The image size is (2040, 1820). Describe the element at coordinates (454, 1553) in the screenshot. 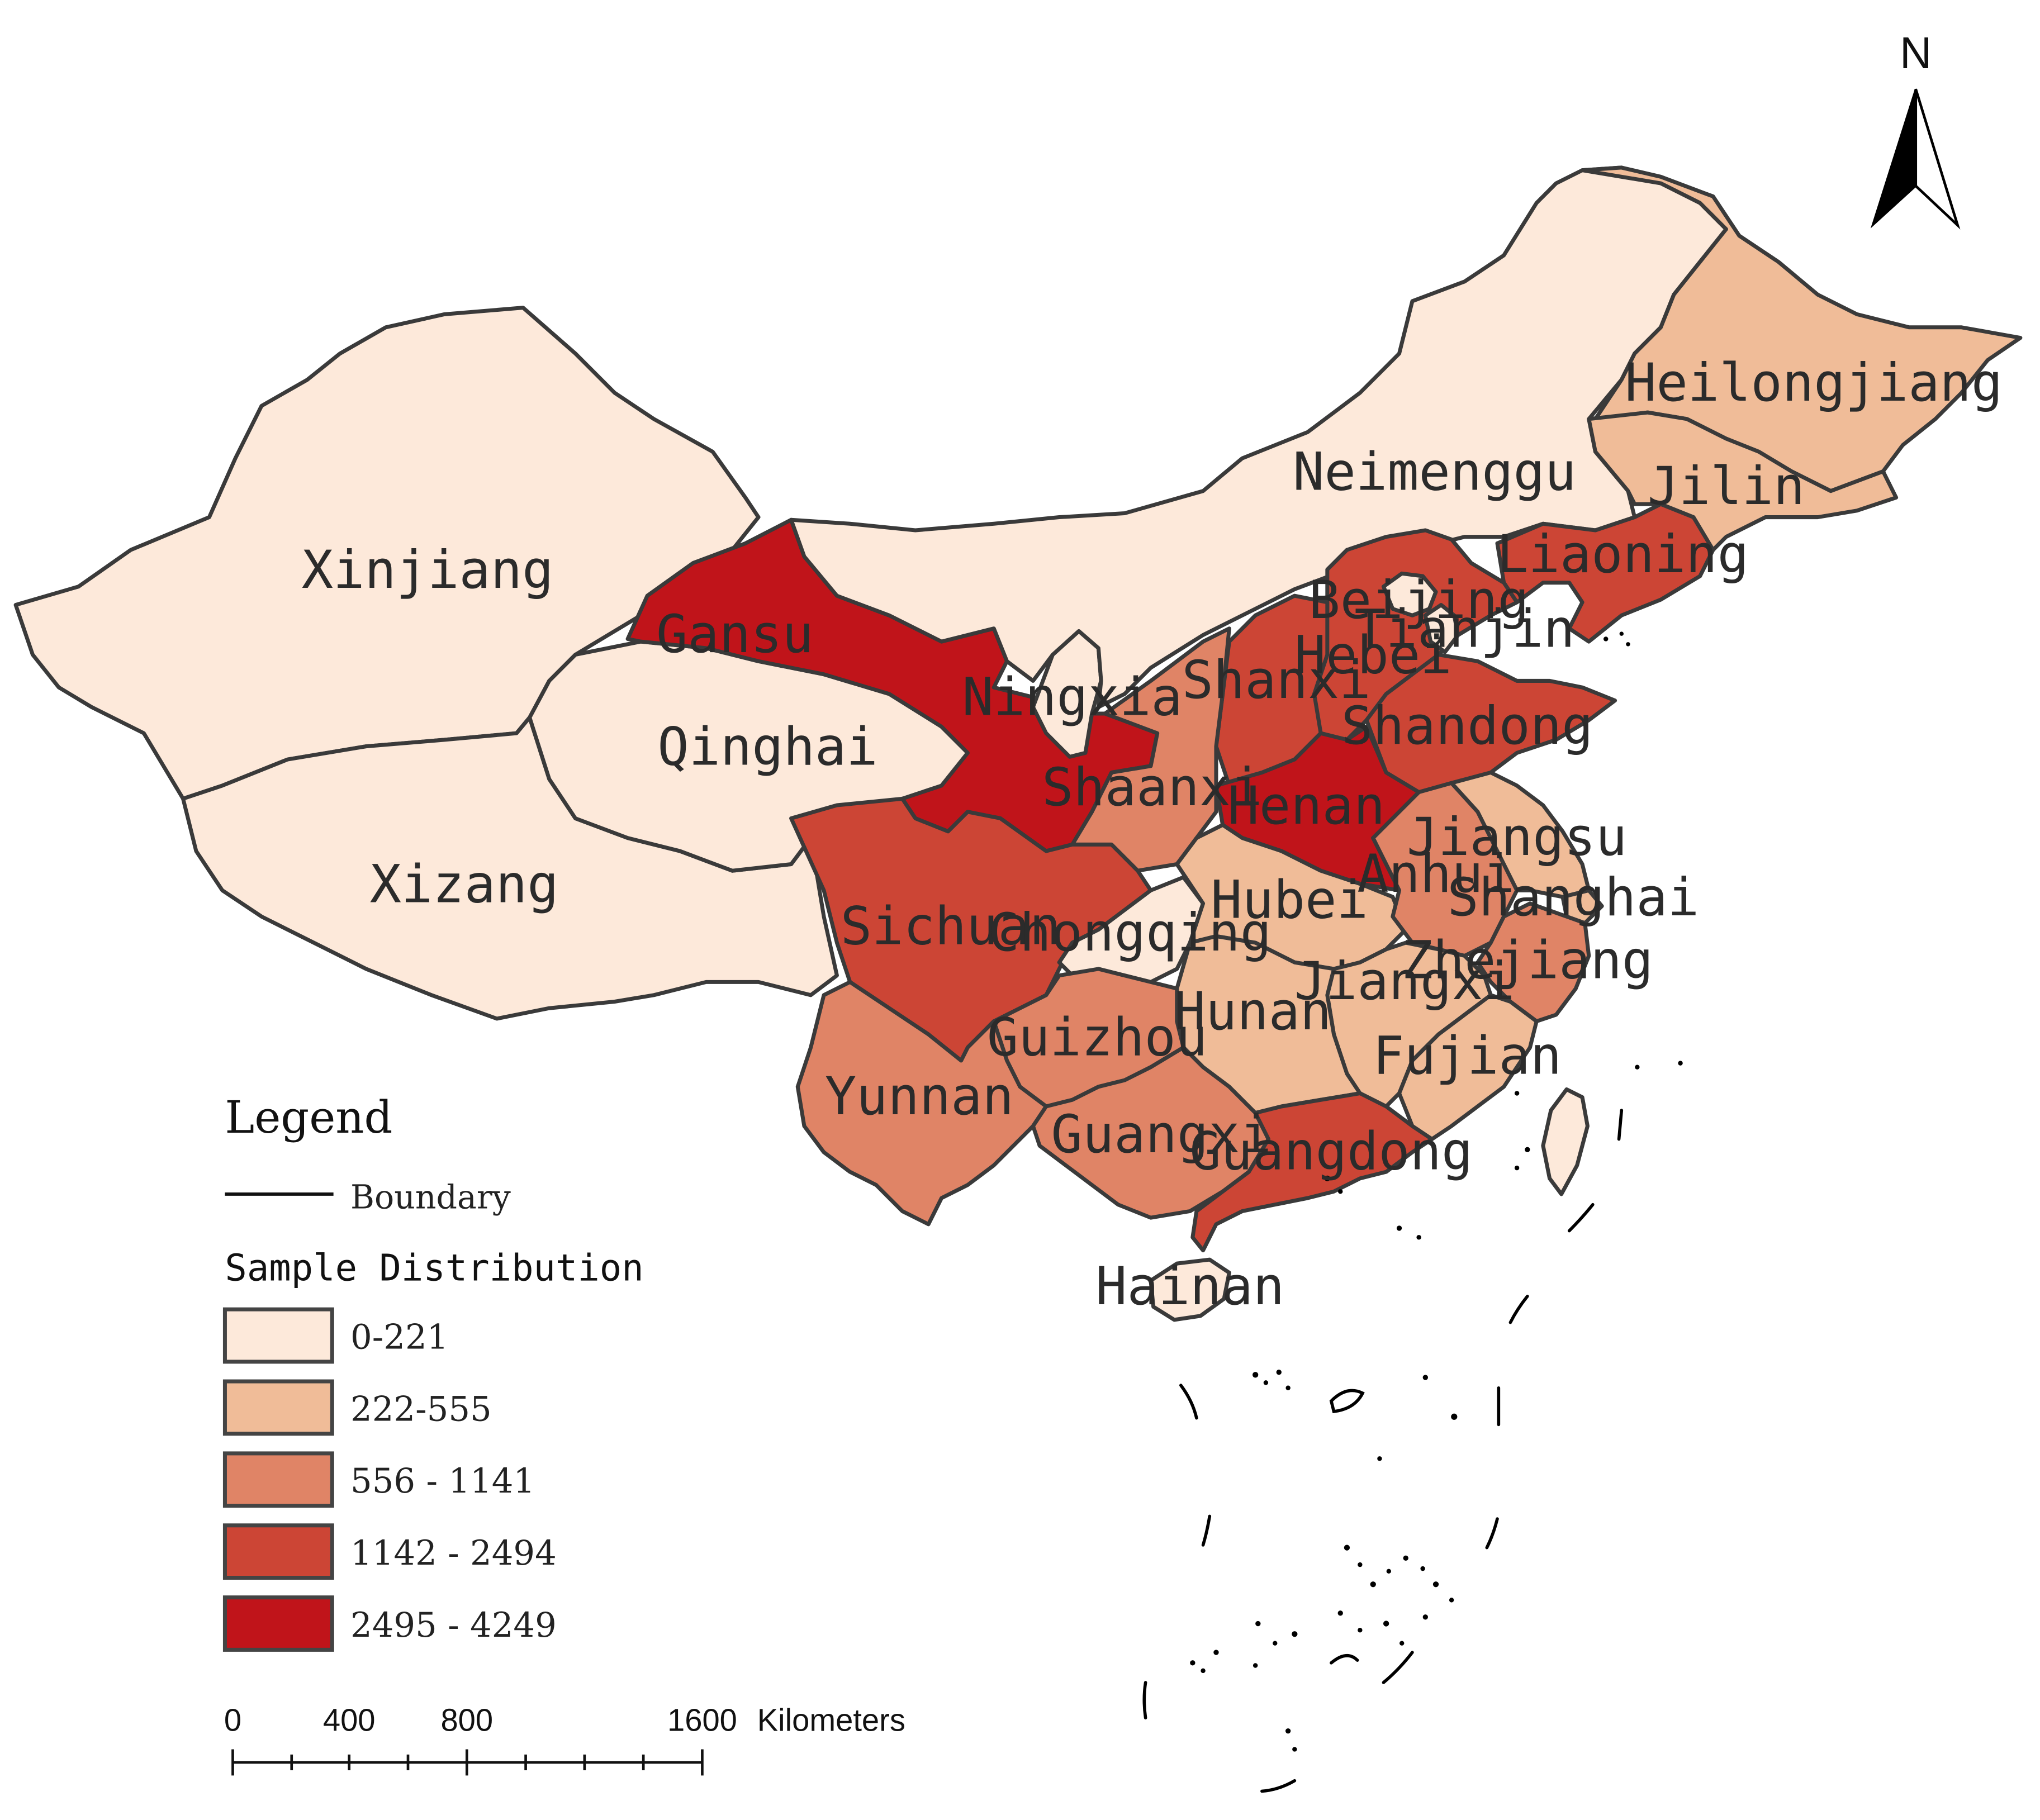

I see `legend-class-label-3: 1142 - 2494` at that location.